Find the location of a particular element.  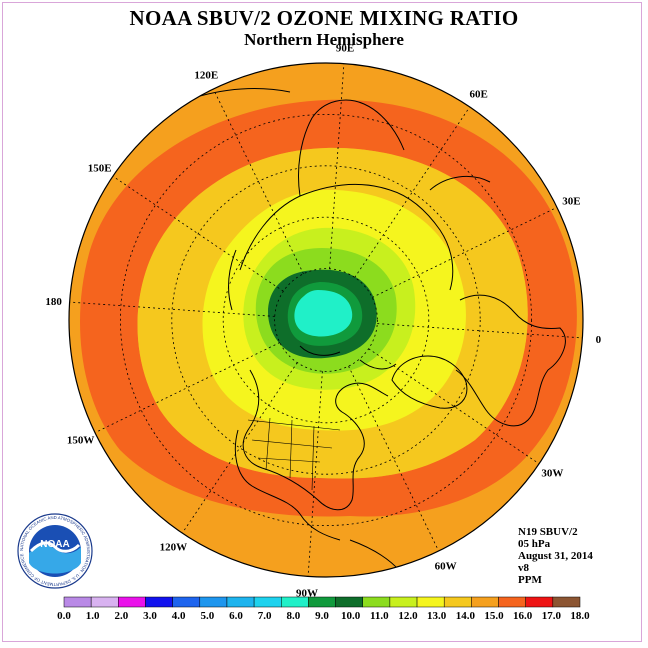

longitude-label: 180 is located at coordinates (53, 302).